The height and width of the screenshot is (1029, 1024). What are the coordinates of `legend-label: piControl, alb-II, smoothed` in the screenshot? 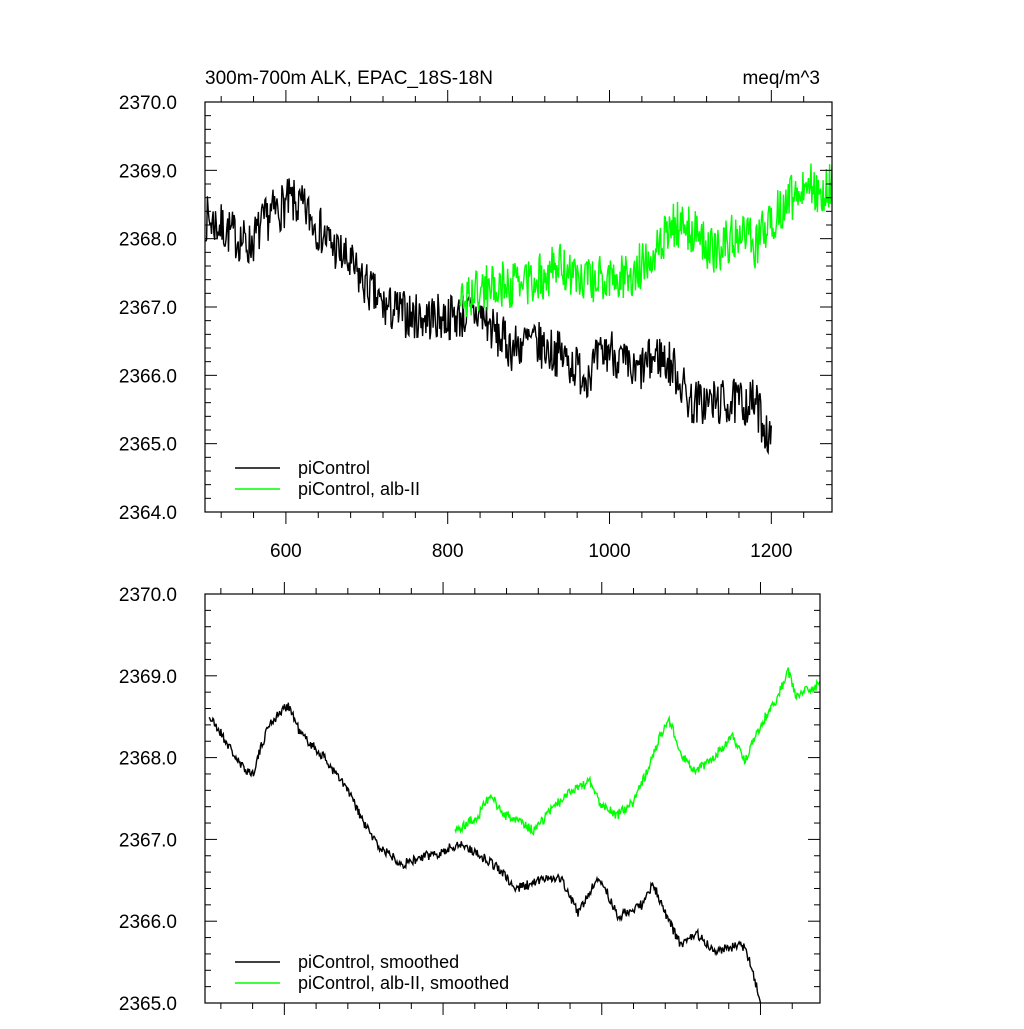 It's located at (403, 983).